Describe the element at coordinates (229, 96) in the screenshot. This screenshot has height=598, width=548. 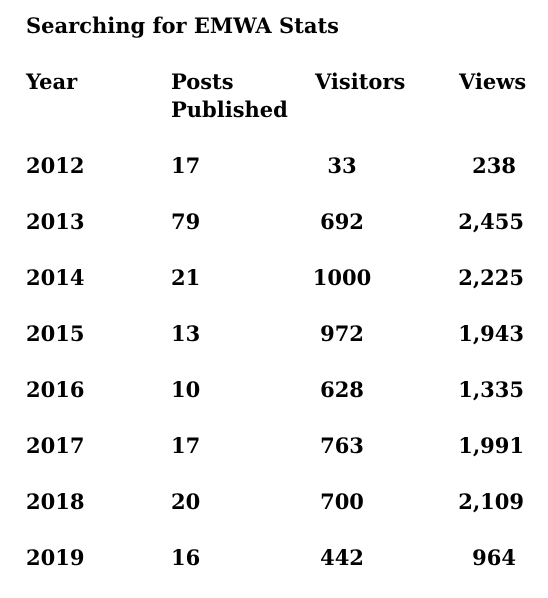
I see `header-posts-published: Posts Published` at that location.